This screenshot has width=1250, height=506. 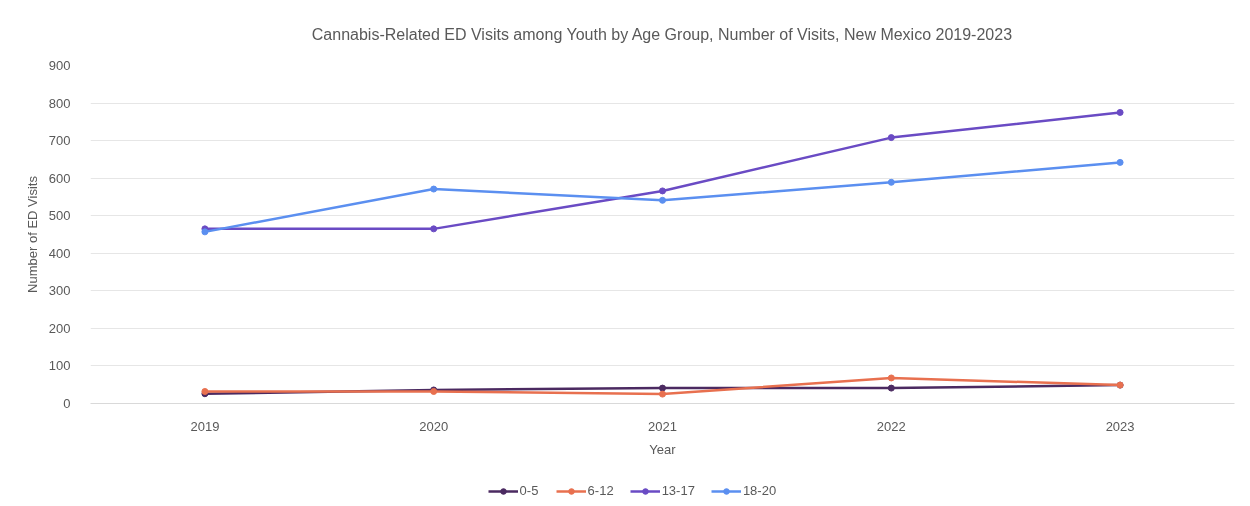 I want to click on chart-title: Cannabis-Related ED Visits among Youth by Age Group, Number of Visits, New Mexico 2019-2023, so click(x=662, y=34).